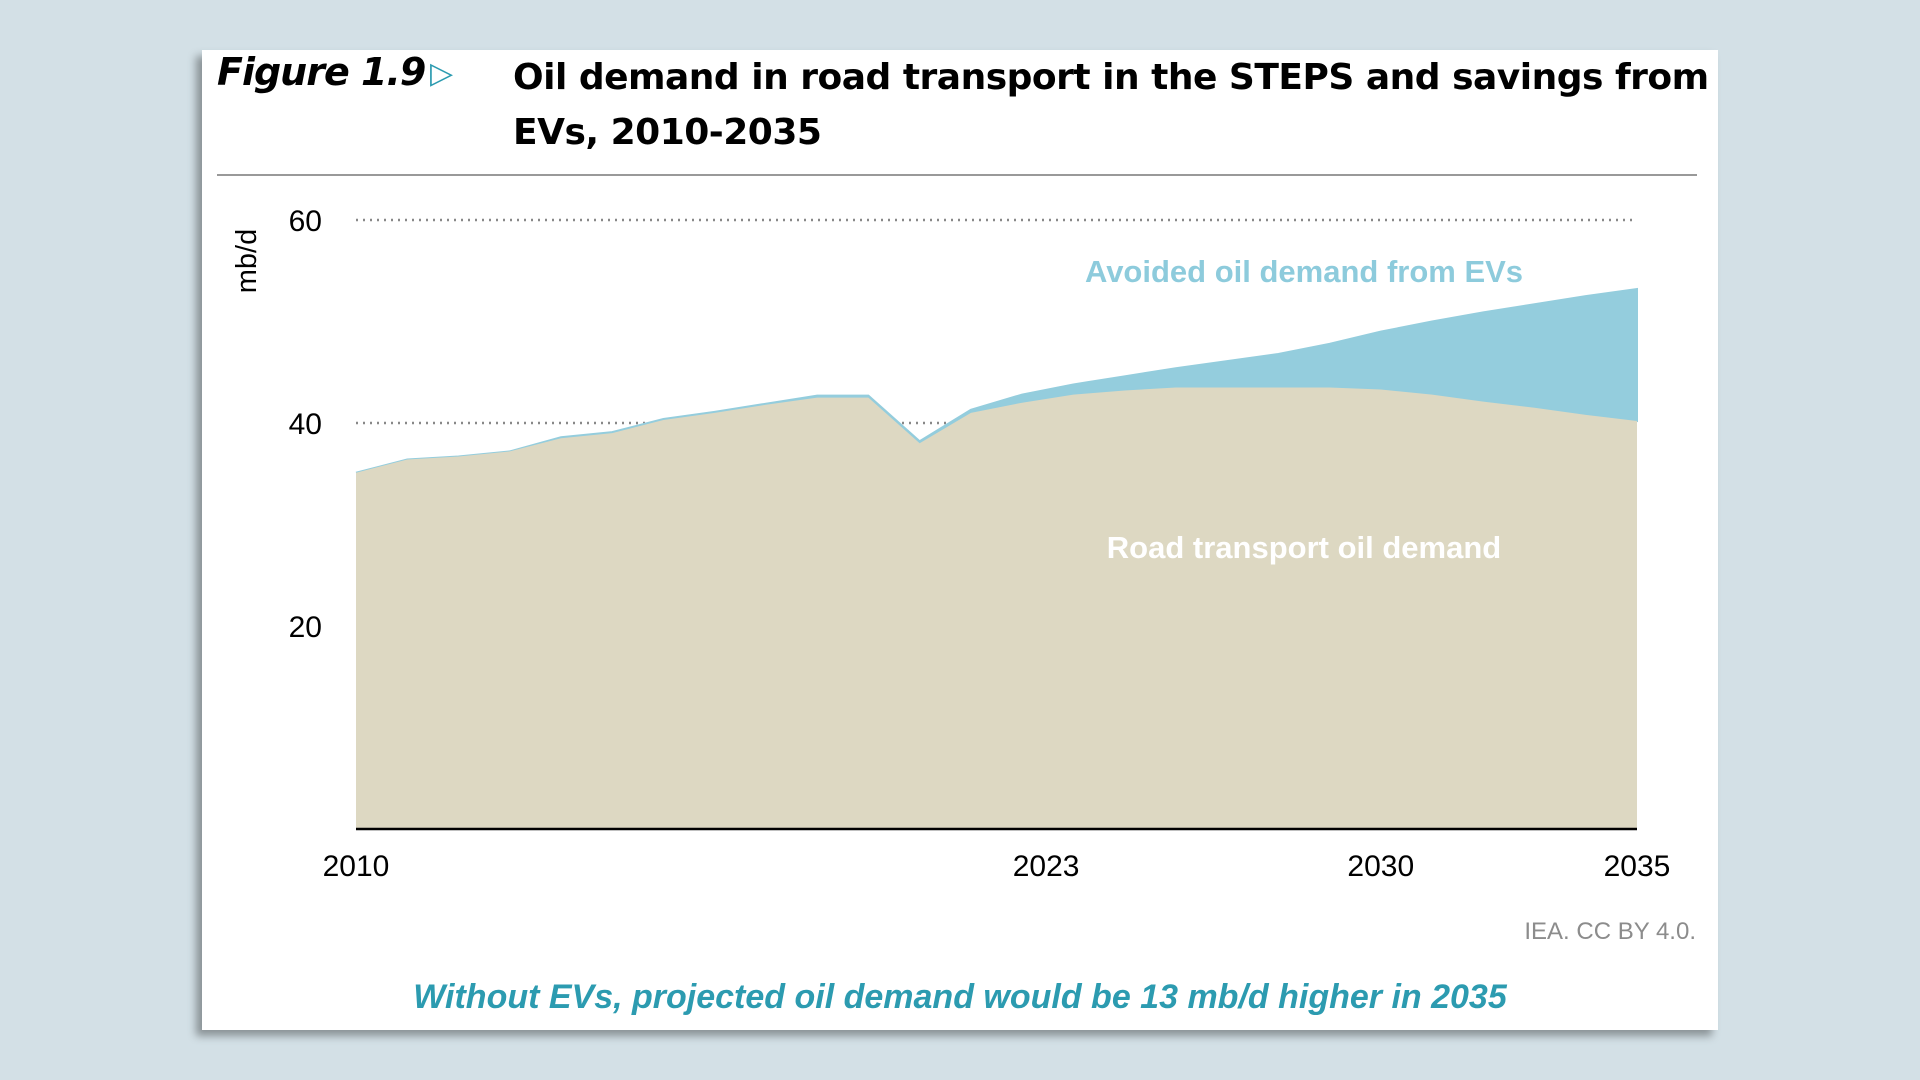 This screenshot has height=1080, width=1920. Describe the element at coordinates (1610, 931) in the screenshot. I see `source-credit: IEA. CC BY 4.0.` at that location.